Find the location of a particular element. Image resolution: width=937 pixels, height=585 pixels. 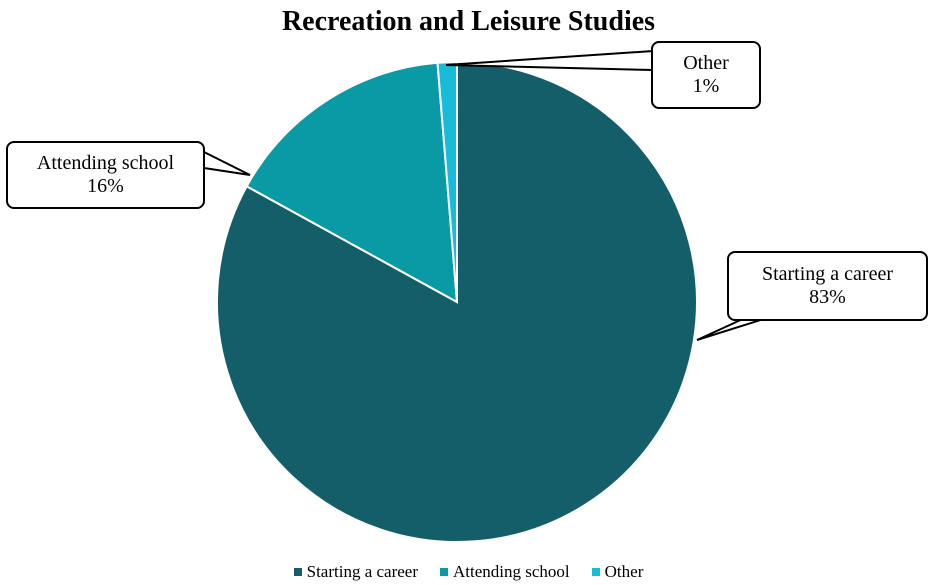

callout-attending-school: Attending school 16% is located at coordinates (105, 175).